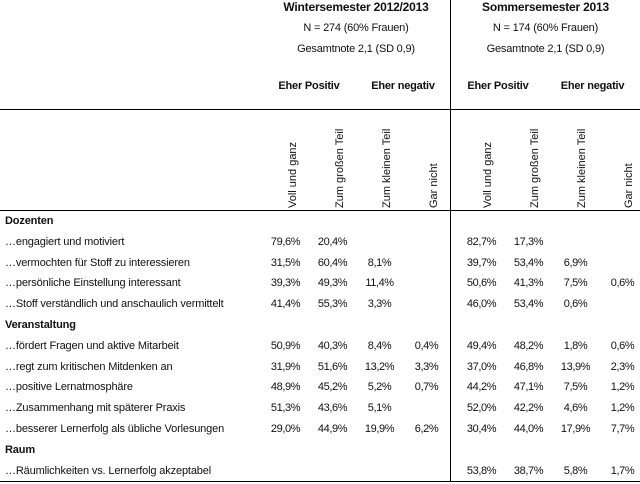  What do you see at coordinates (387, 168) in the screenshot?
I see `ws-col-klein: Zum kleinen Teil` at bounding box center [387, 168].